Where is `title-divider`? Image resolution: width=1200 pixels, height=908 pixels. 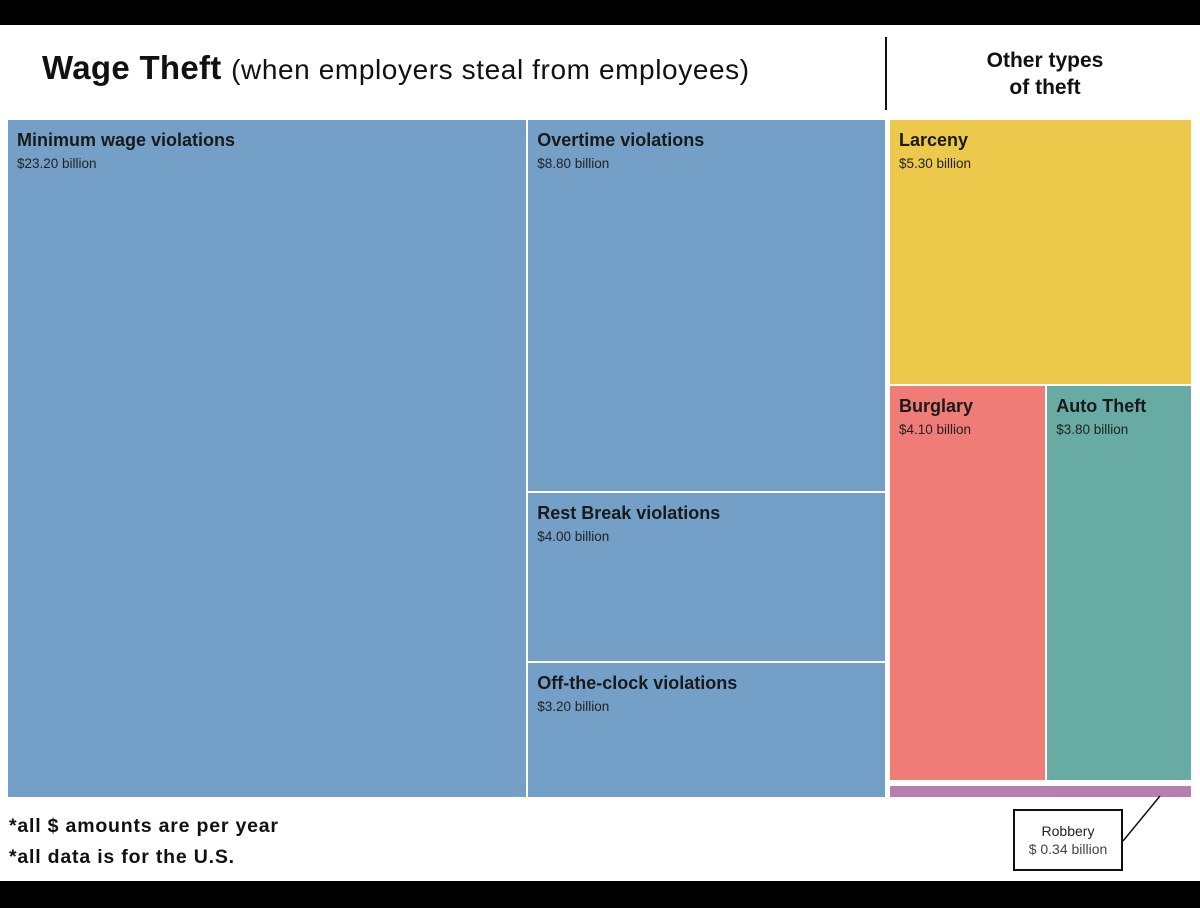 title-divider is located at coordinates (886, 73).